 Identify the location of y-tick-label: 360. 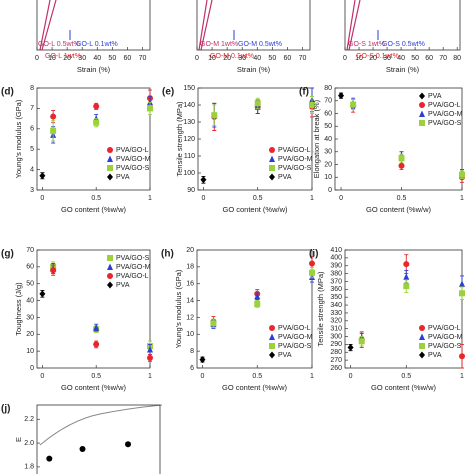
(336, 289).